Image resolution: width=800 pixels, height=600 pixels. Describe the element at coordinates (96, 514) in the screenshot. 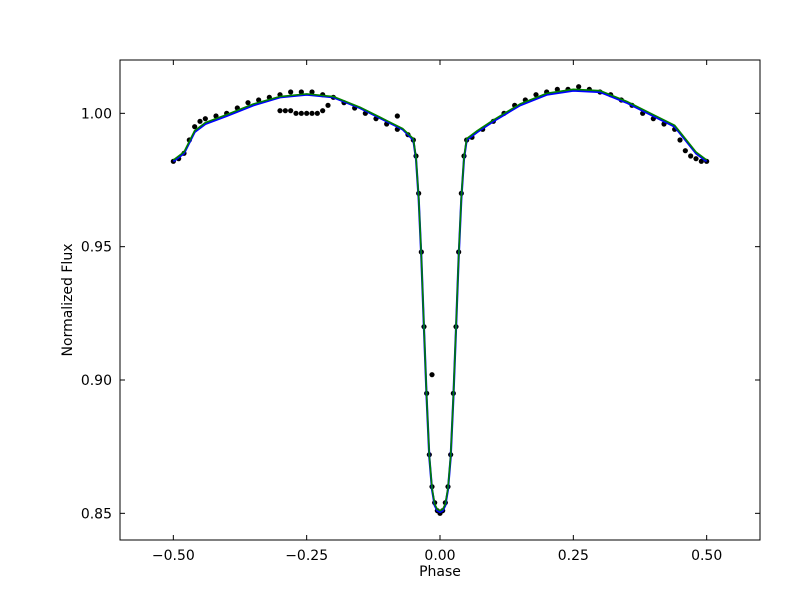

I see `y-tick-label: 0.85` at that location.